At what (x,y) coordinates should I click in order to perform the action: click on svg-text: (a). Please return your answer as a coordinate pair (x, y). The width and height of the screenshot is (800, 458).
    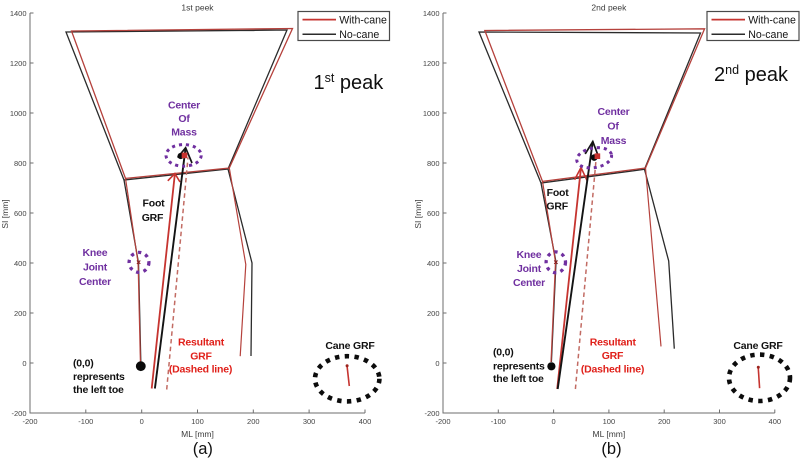
    Looking at the image, I should click on (203, 449).